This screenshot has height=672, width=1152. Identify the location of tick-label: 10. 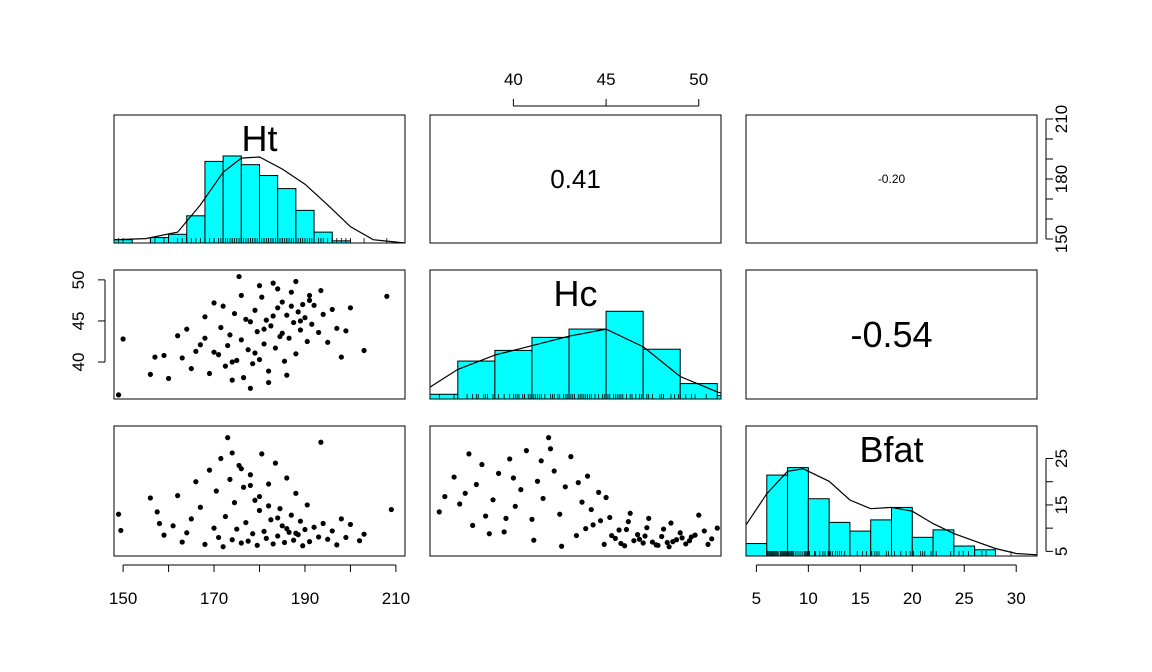
(808, 598).